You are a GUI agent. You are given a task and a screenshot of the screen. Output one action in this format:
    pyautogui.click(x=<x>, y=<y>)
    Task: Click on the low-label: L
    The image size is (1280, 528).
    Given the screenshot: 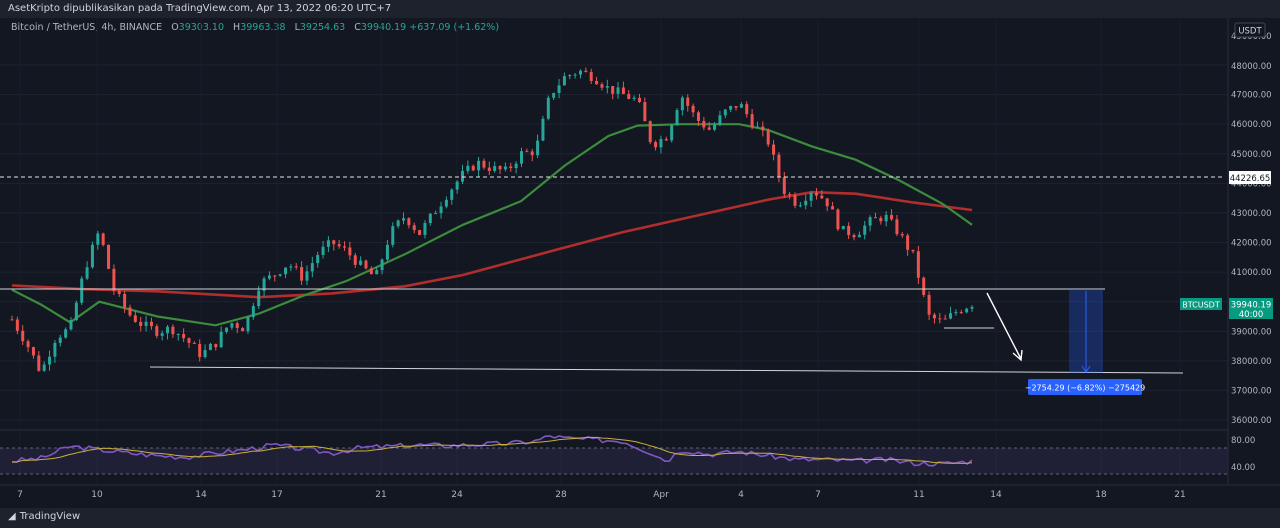 What is the action you would take?
    pyautogui.click(x=297, y=27)
    